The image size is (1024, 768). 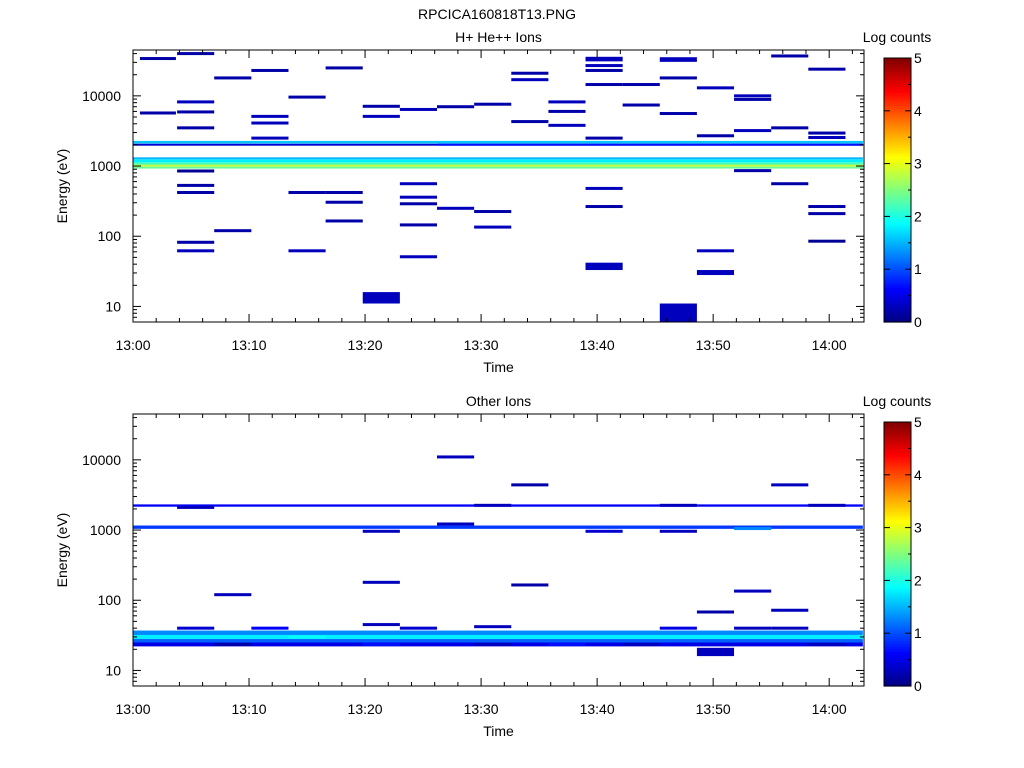 I want to click on x-tick-label: 13:10, so click(x=249, y=709).